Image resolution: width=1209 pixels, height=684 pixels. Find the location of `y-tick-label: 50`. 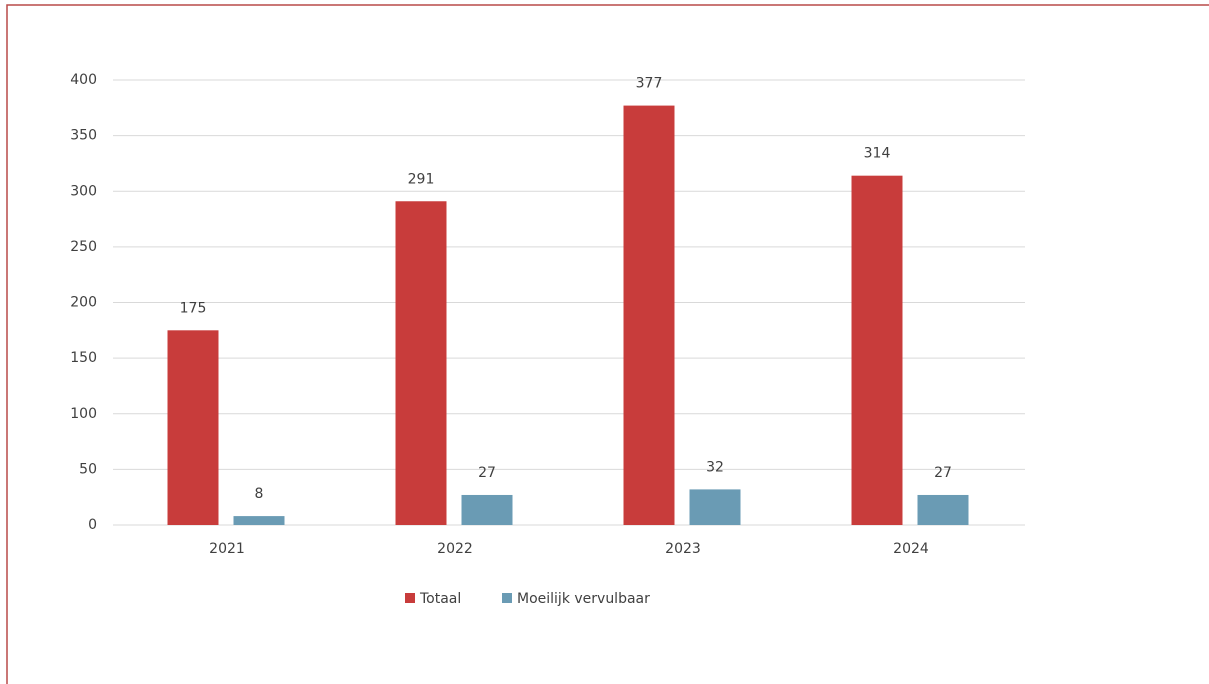

y-tick-label: 50 is located at coordinates (88, 469).